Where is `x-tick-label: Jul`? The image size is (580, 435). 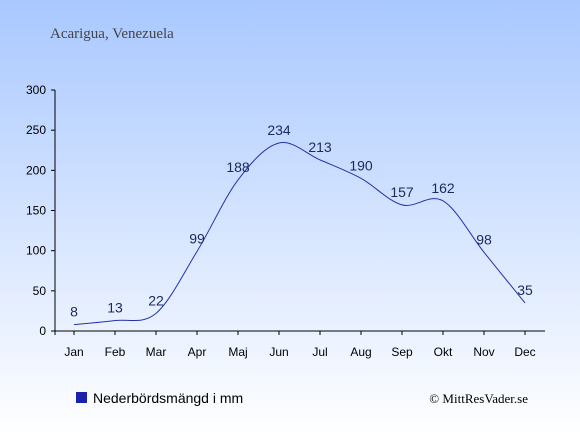
x-tick-label: Jul is located at coordinates (319, 352).